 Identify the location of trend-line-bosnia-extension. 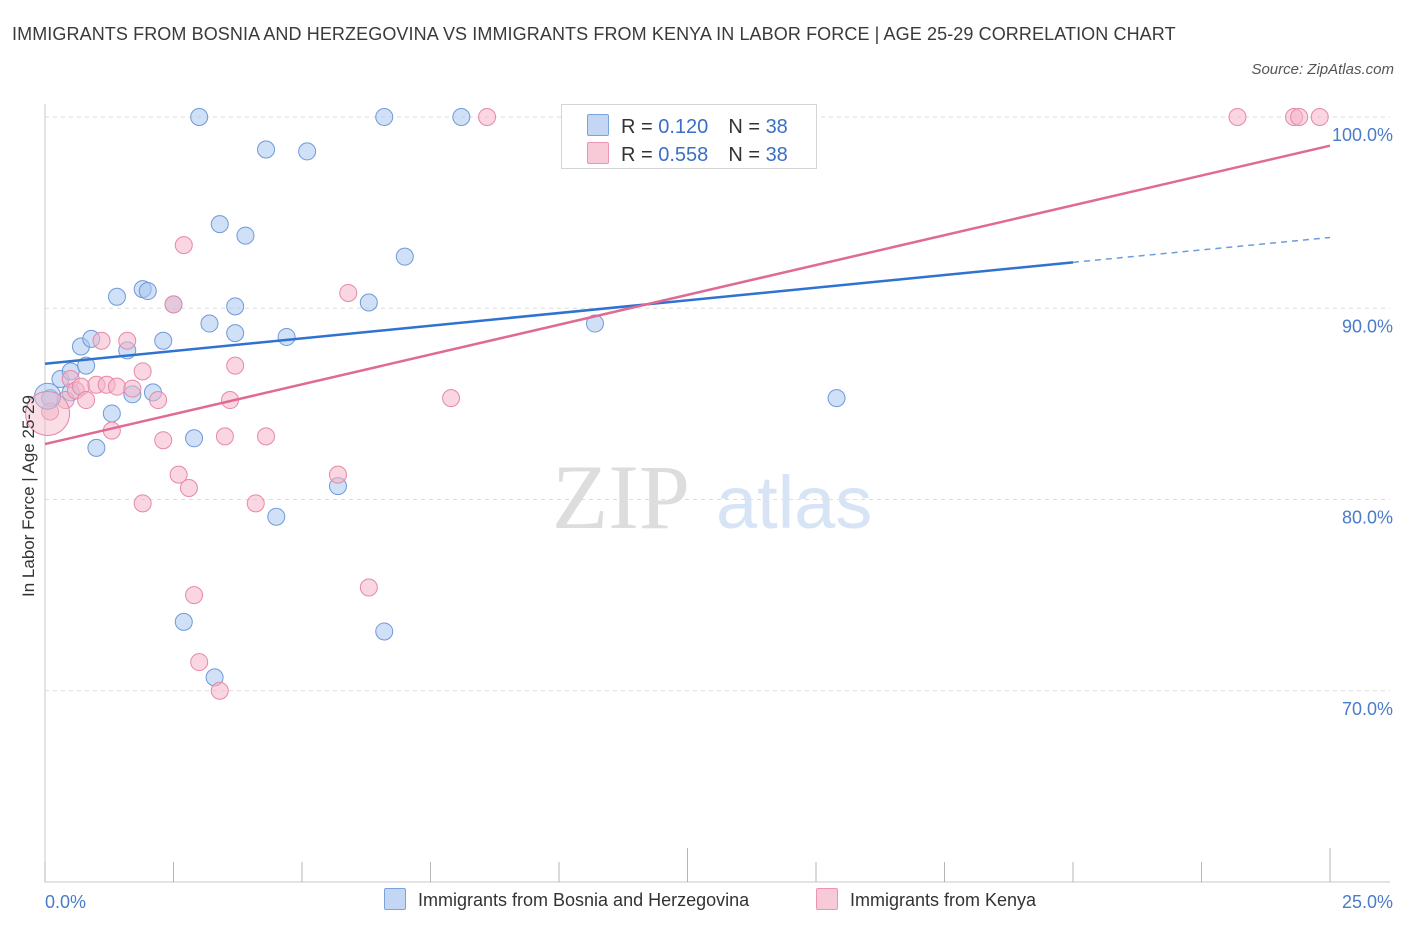
(1201, 250).